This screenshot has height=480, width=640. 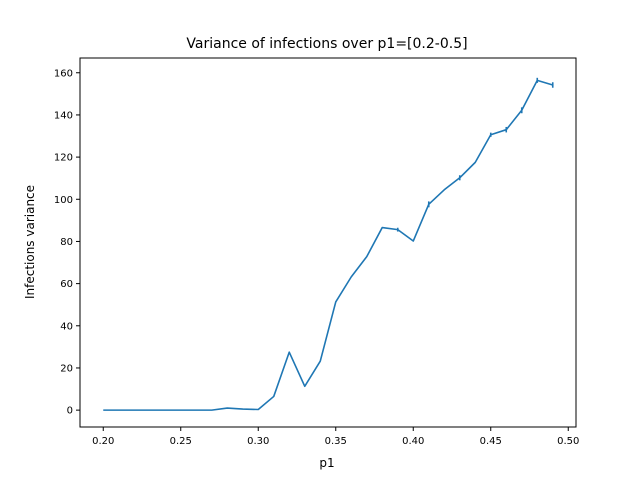 I want to click on x-tick-label: 0.25, so click(x=181, y=441).